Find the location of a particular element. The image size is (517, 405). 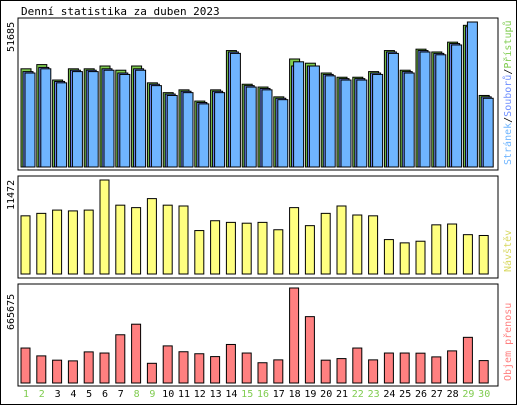

day-label-5: 5 is located at coordinates (89, 394).